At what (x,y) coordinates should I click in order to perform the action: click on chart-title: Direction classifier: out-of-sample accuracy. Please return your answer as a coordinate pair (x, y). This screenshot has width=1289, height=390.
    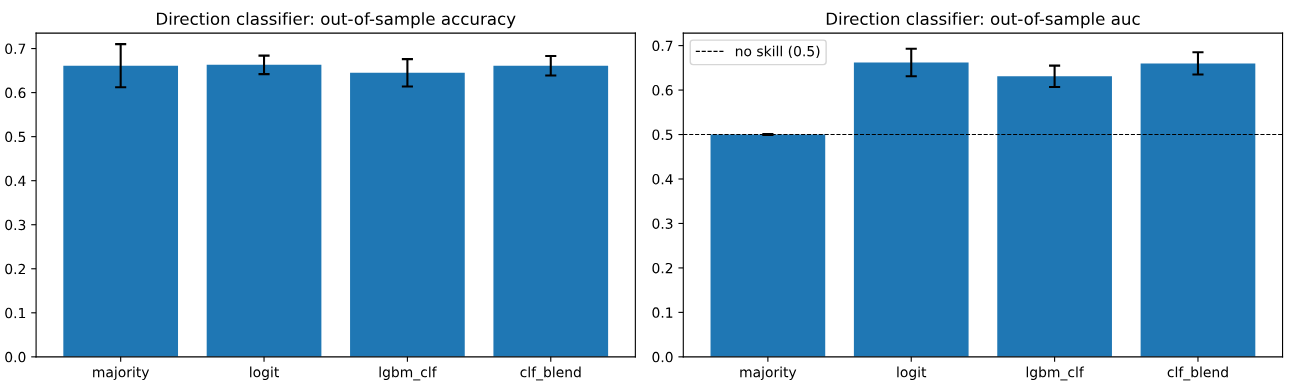
    Looking at the image, I should click on (336, 20).